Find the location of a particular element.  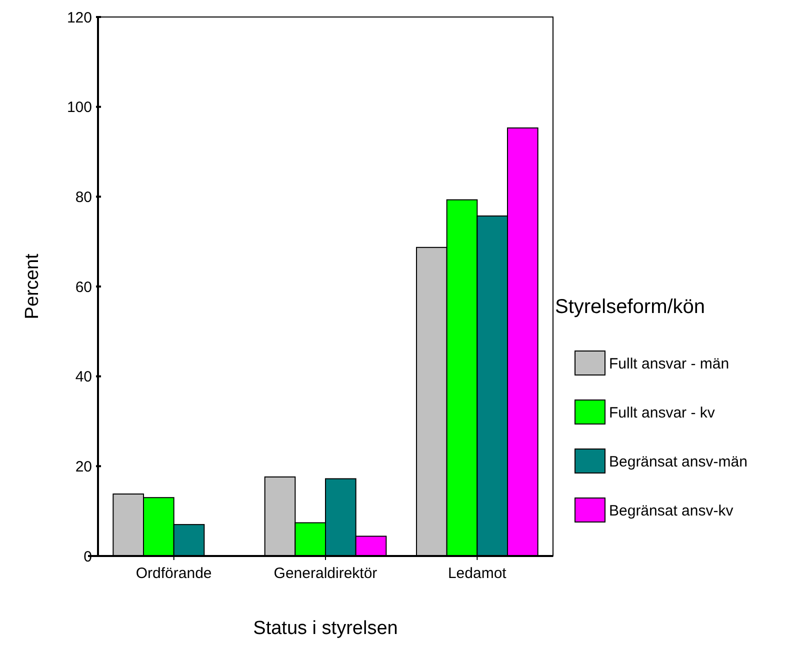

y-tick-label: 20 is located at coordinates (83, 467).